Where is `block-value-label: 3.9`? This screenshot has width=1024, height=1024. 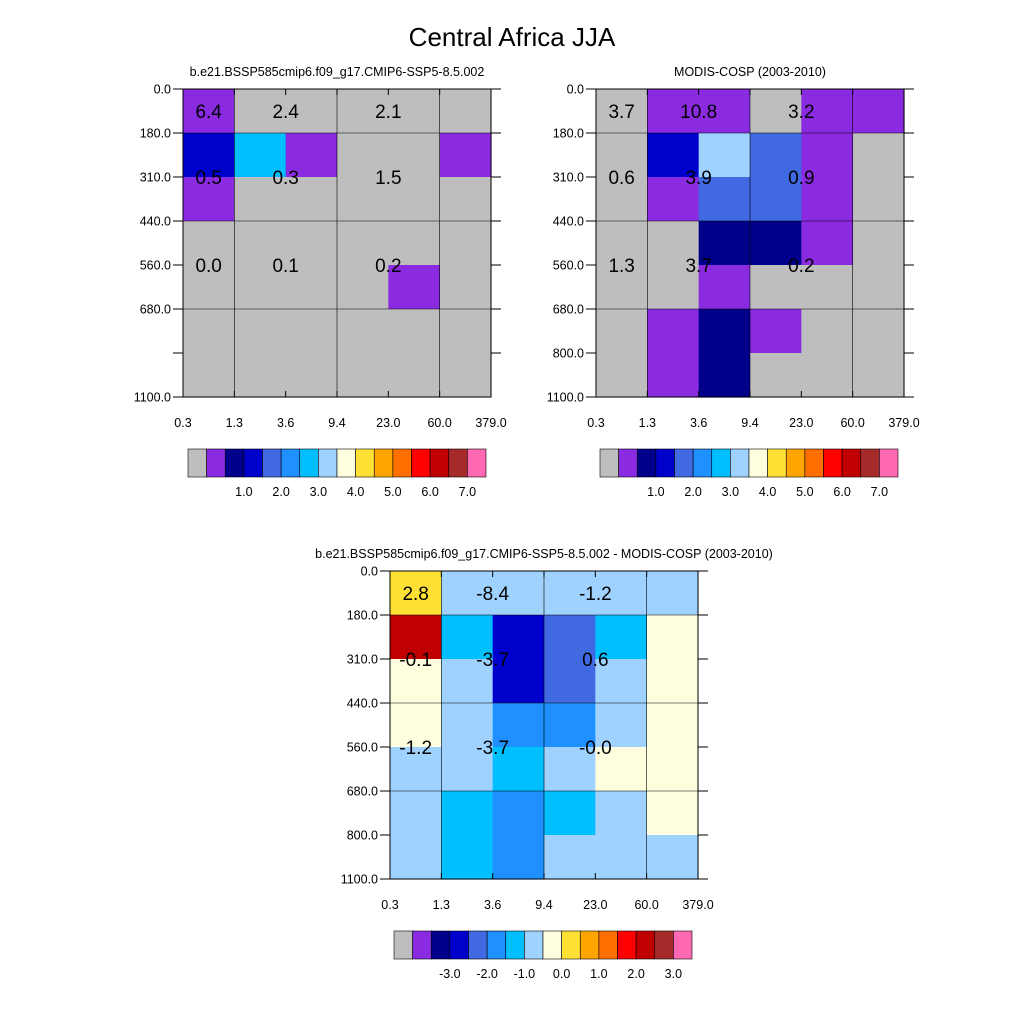 block-value-label: 3.9 is located at coordinates (698, 178).